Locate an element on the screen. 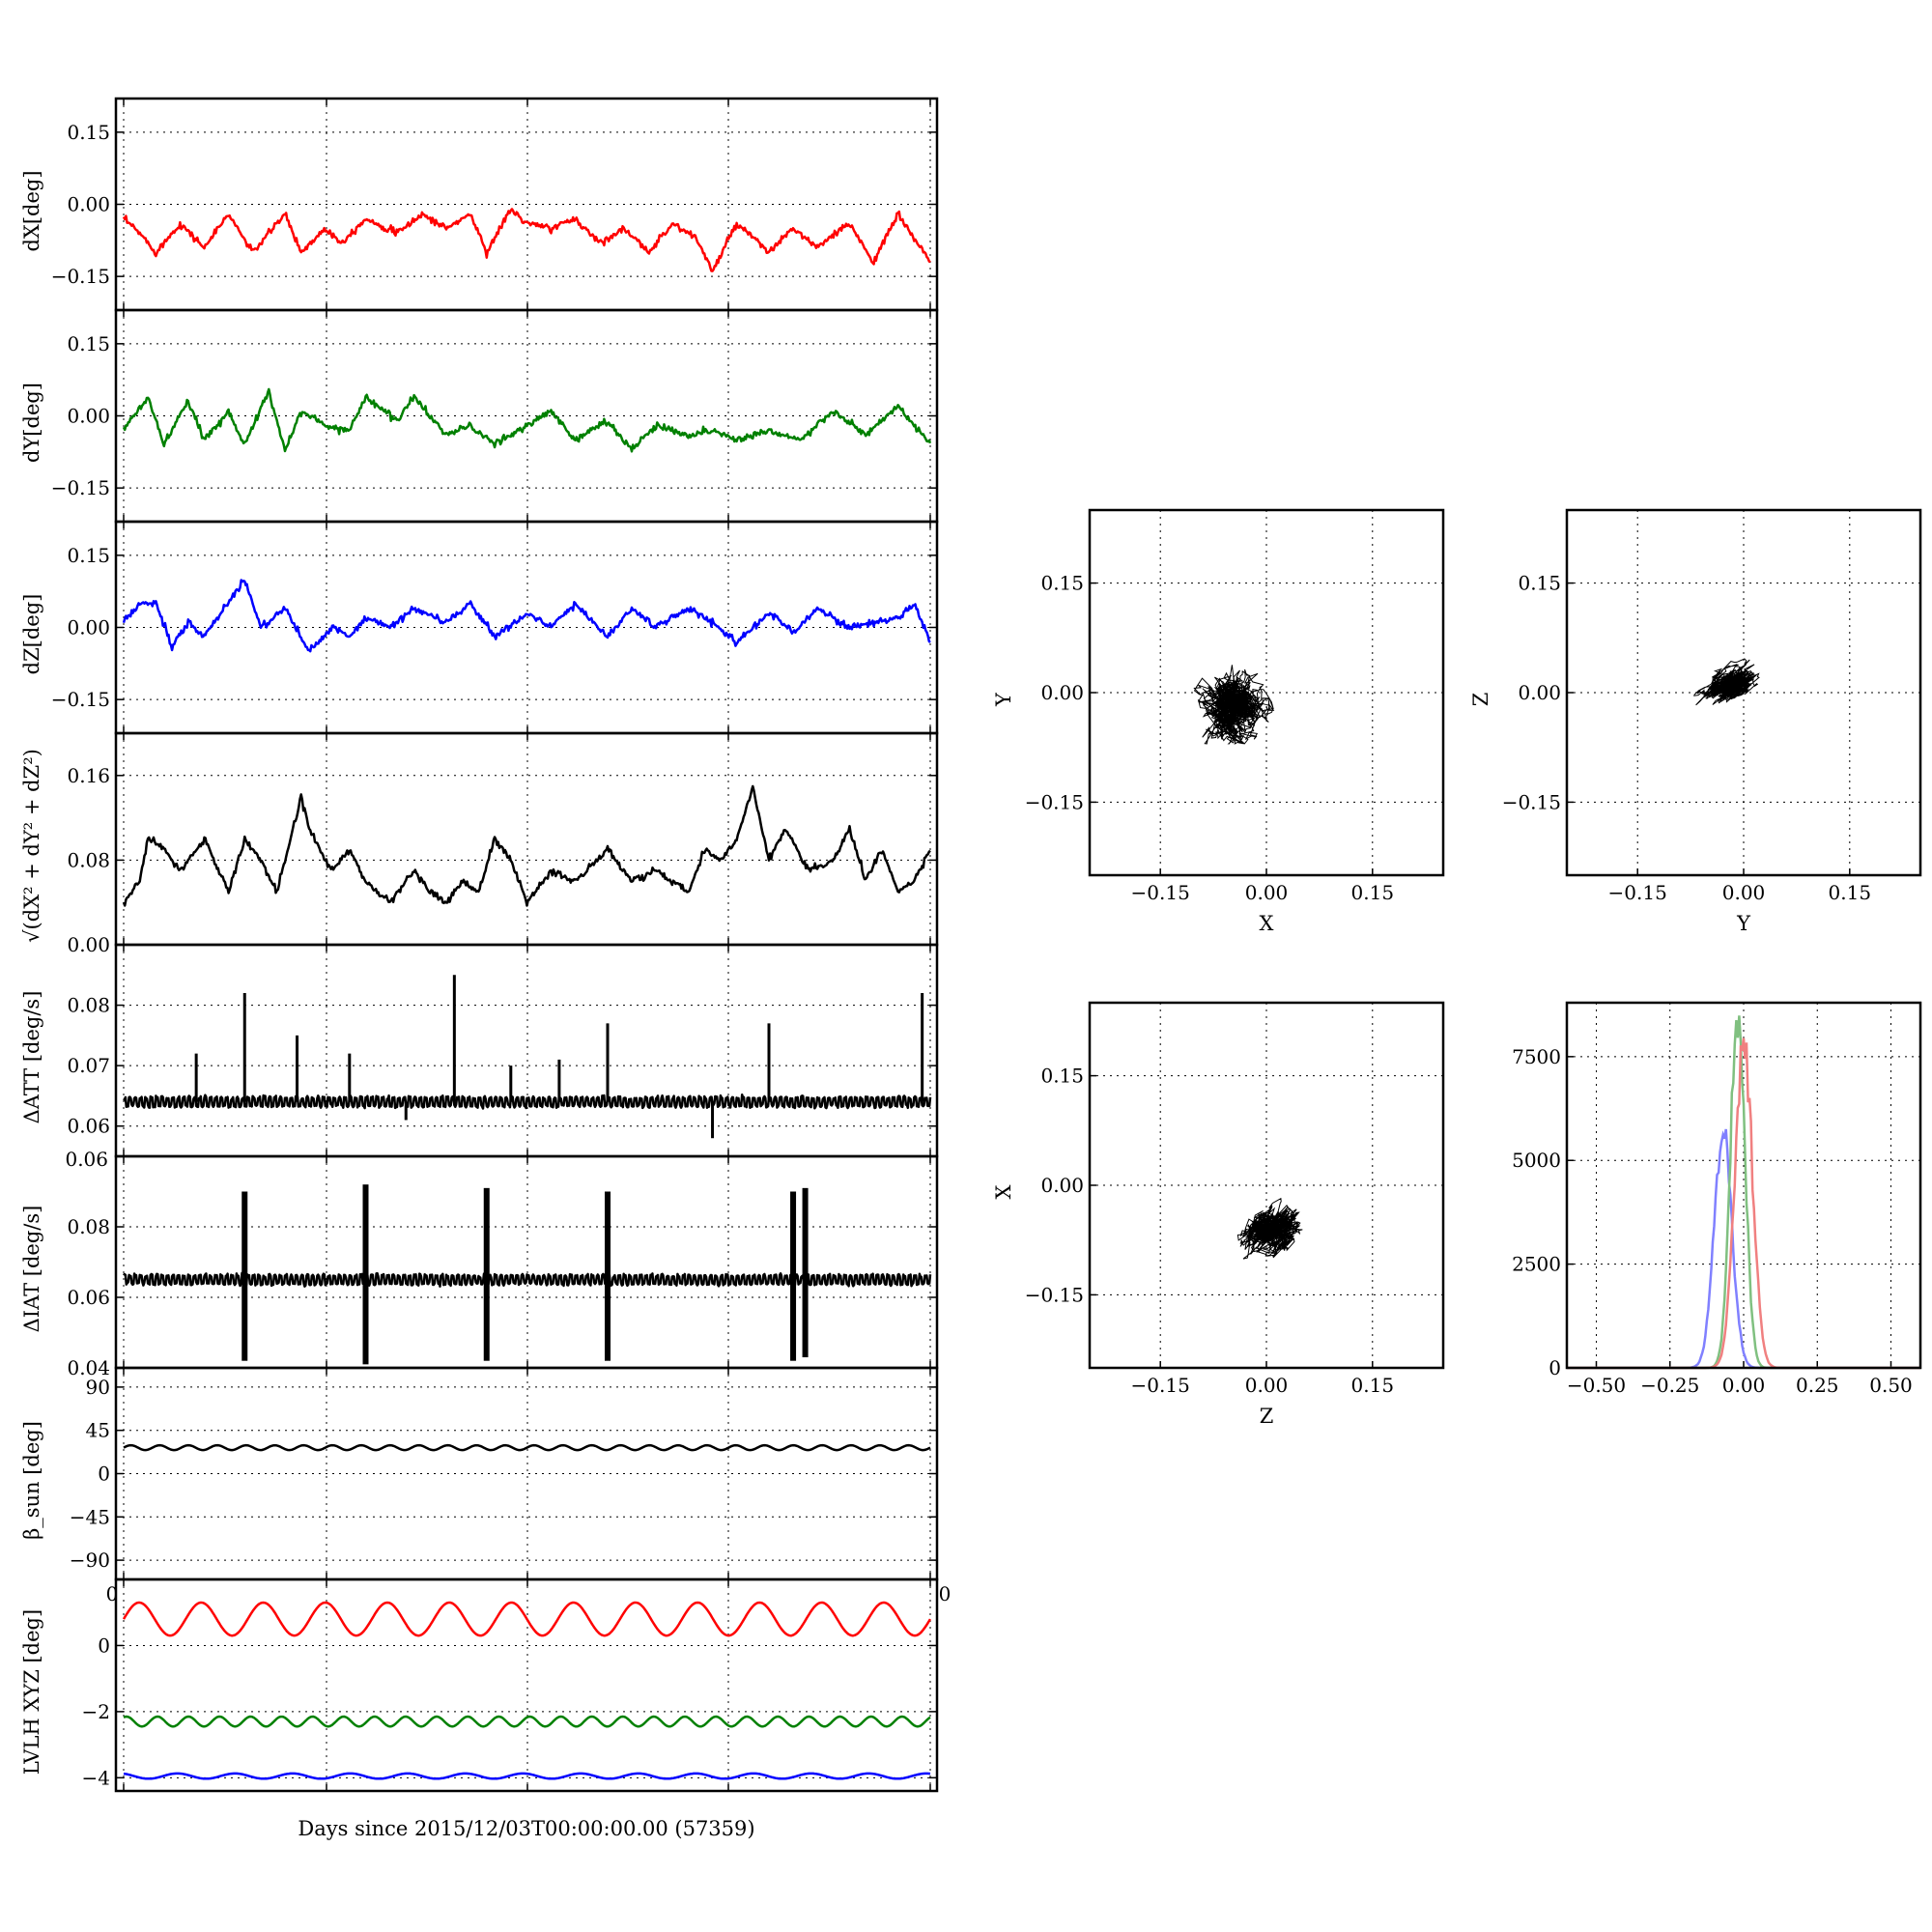  strip-dZ: 0.15 0.00 −0.15 dZ[deg] is located at coordinates (479, 627).